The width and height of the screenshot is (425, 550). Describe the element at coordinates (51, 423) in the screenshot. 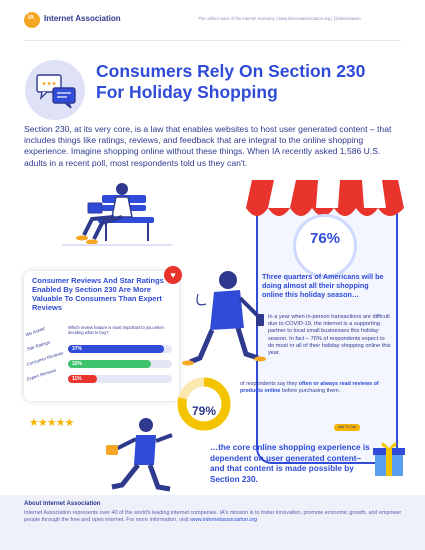

I see `five-stars-icon: ★★★★★` at that location.